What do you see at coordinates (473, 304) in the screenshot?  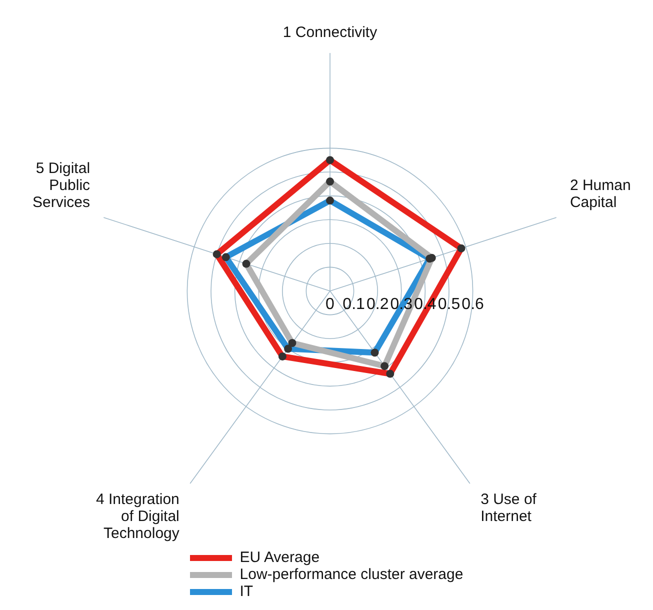 I see `y-tick-label: 0.6` at bounding box center [473, 304].